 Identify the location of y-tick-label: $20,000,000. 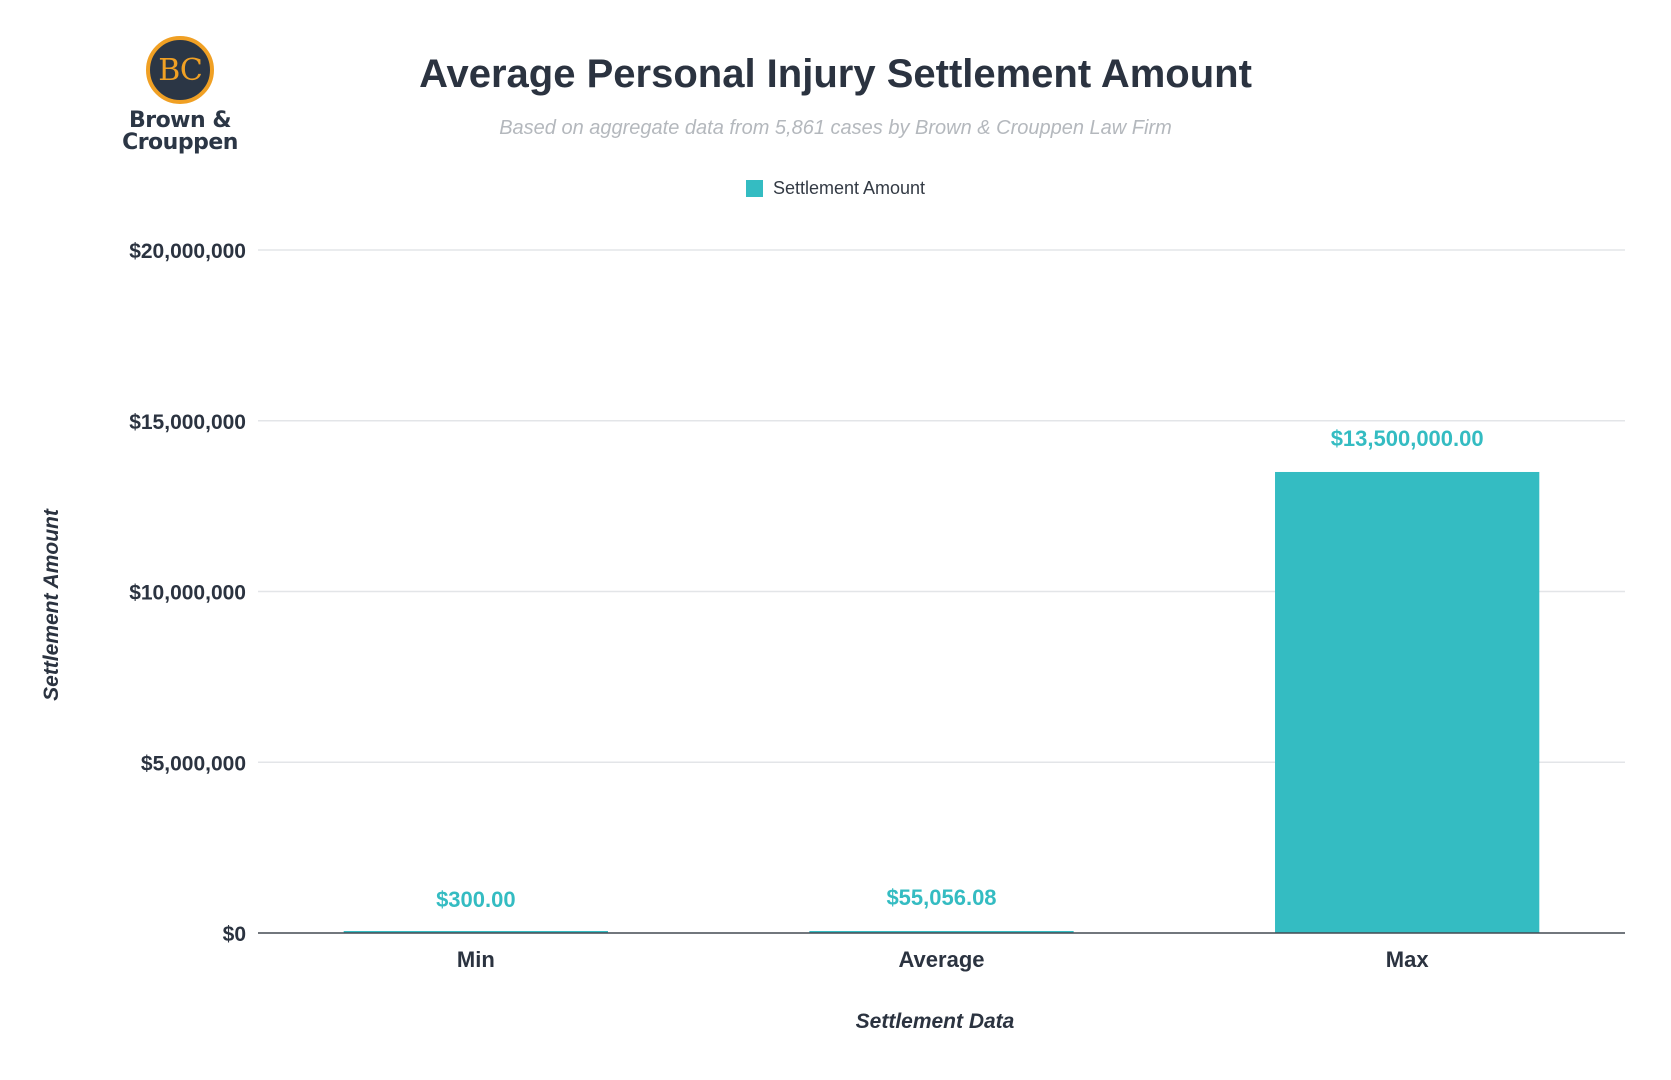
(187, 251).